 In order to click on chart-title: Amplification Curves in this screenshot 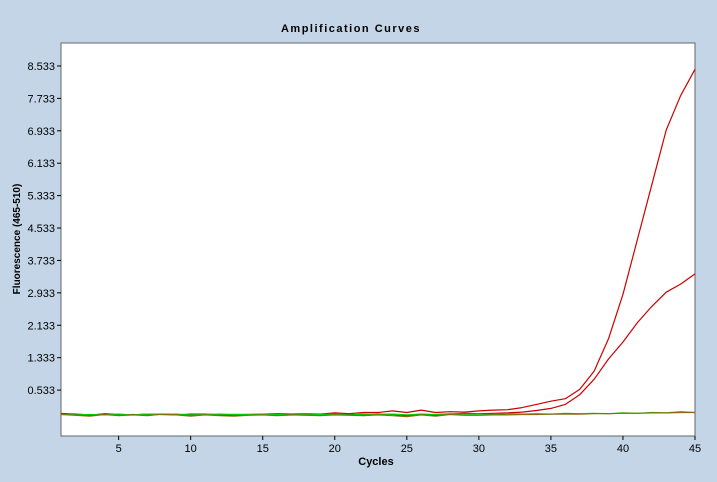, I will do `click(351, 29)`.